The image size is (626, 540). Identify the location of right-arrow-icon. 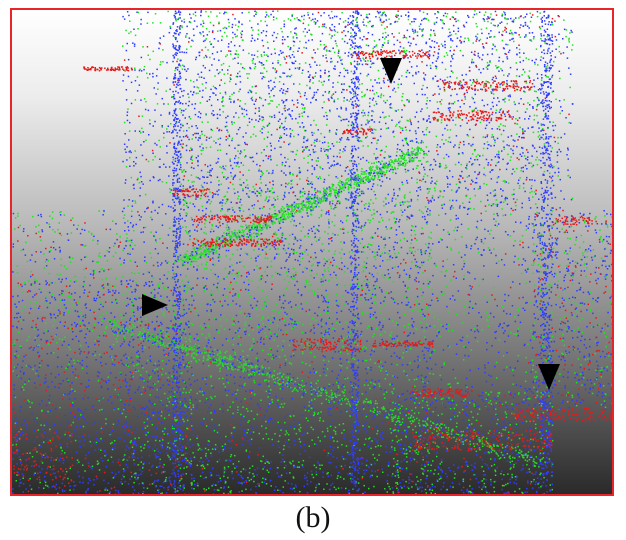
(549, 377).